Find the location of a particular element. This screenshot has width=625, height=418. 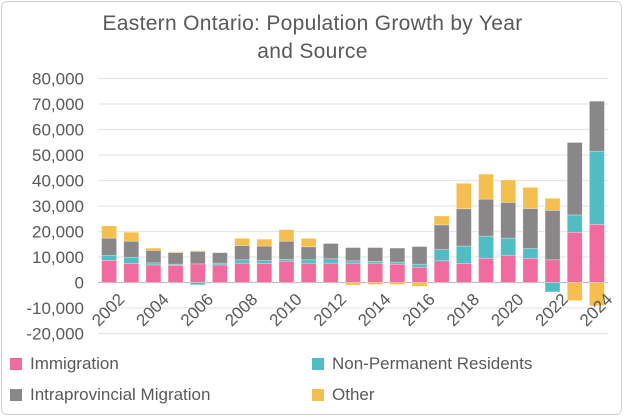

bar-intraprovincial-migration-2011 is located at coordinates (308, 253).